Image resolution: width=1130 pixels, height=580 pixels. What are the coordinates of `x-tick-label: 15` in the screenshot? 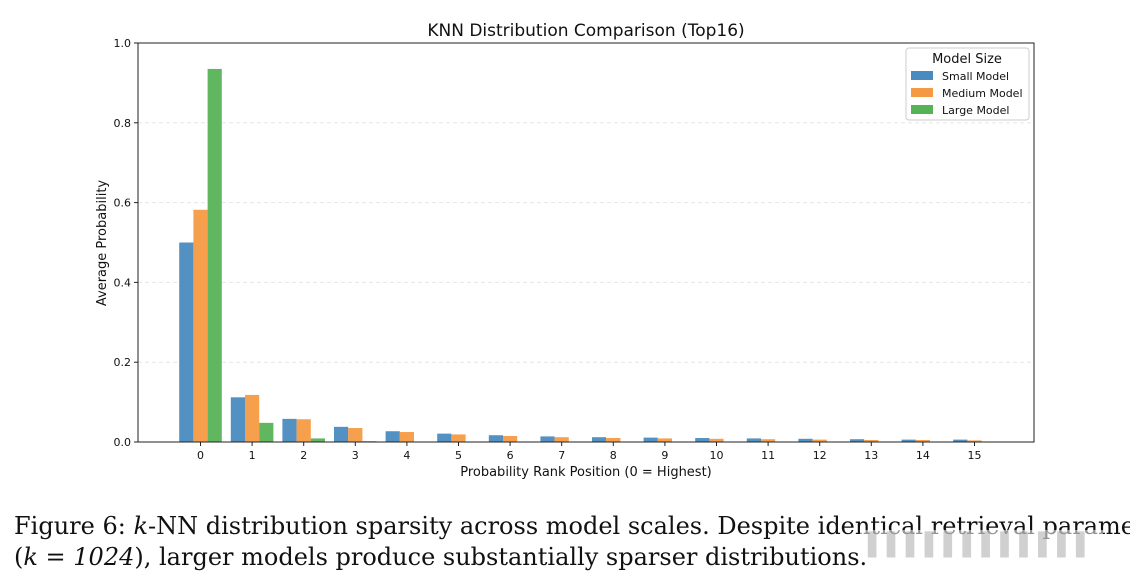 It's located at (975, 455).